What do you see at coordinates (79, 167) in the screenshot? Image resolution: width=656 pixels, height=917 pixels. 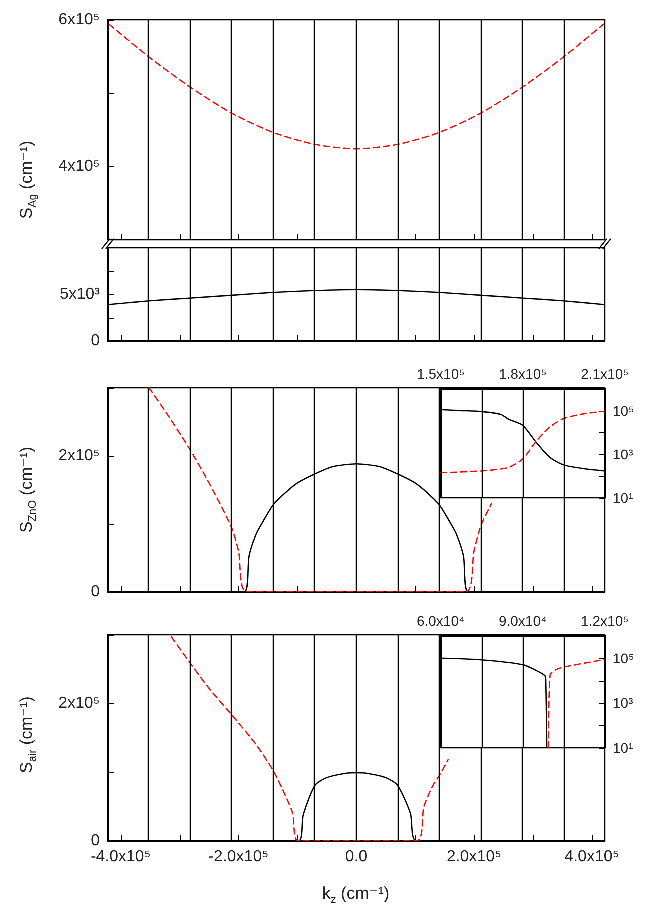 I see `y-tick-label: 4x10⁵` at bounding box center [79, 167].